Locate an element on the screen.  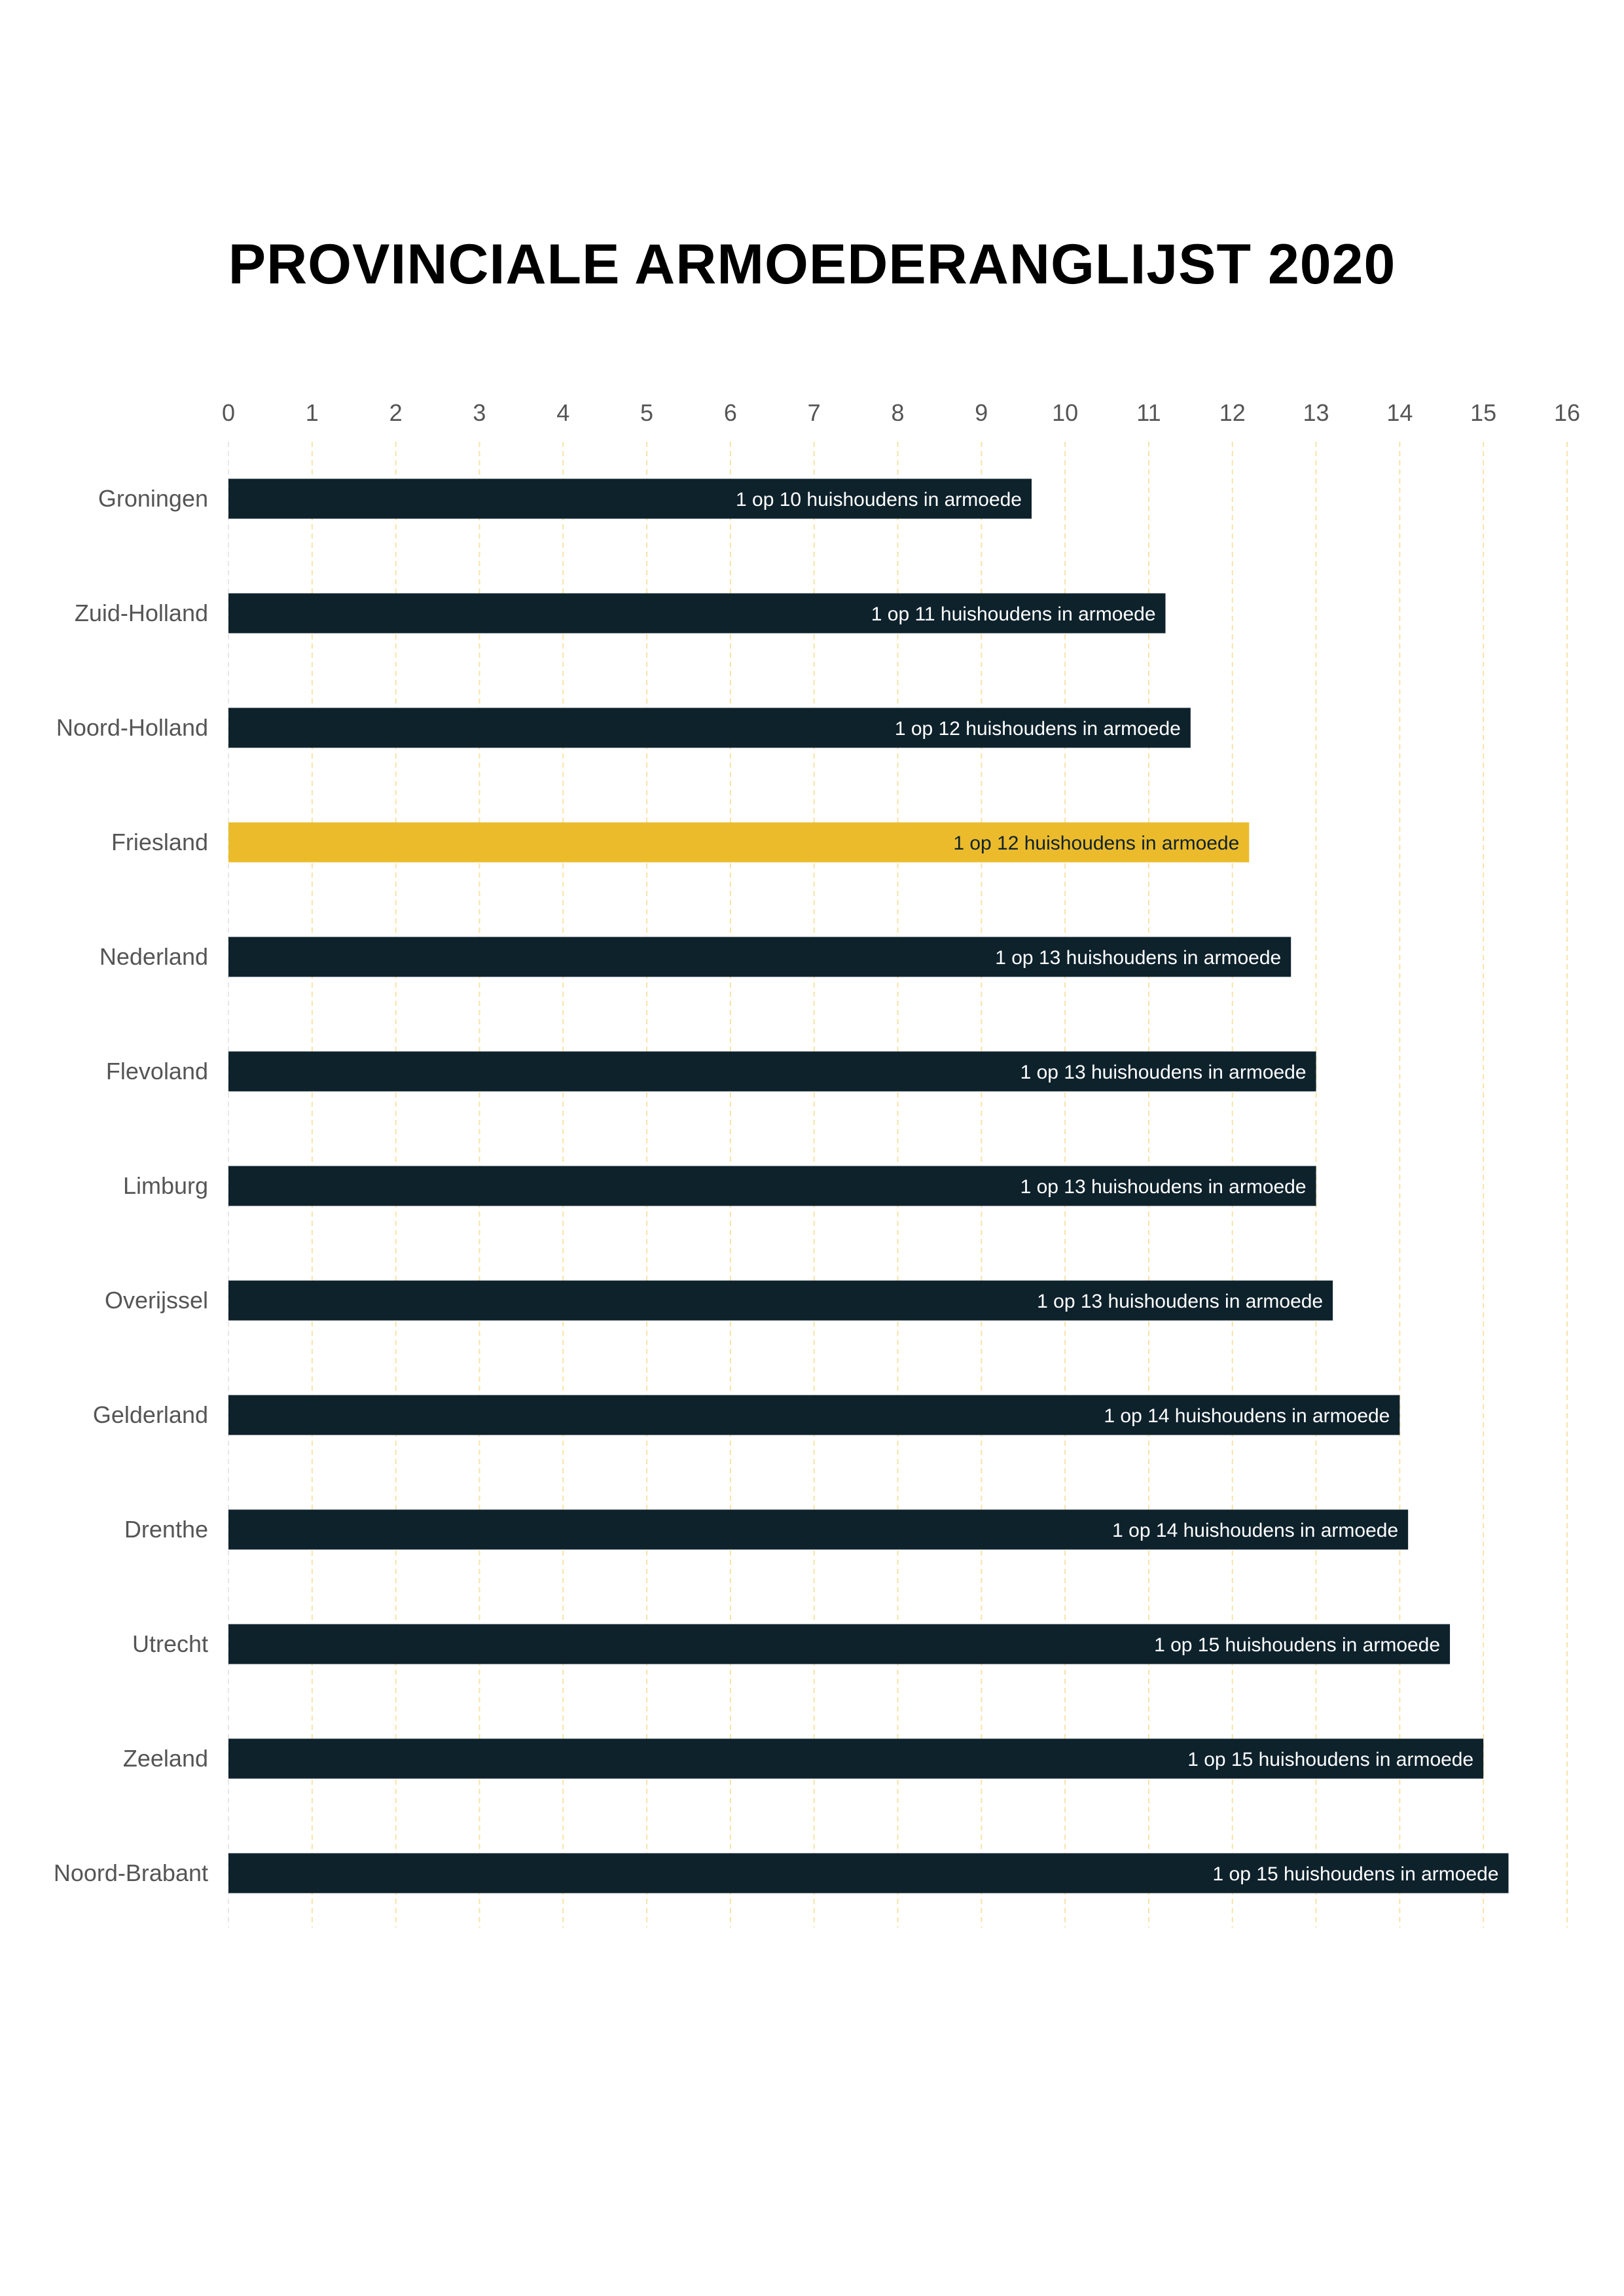
category-label: Overijssel is located at coordinates (156, 1300).